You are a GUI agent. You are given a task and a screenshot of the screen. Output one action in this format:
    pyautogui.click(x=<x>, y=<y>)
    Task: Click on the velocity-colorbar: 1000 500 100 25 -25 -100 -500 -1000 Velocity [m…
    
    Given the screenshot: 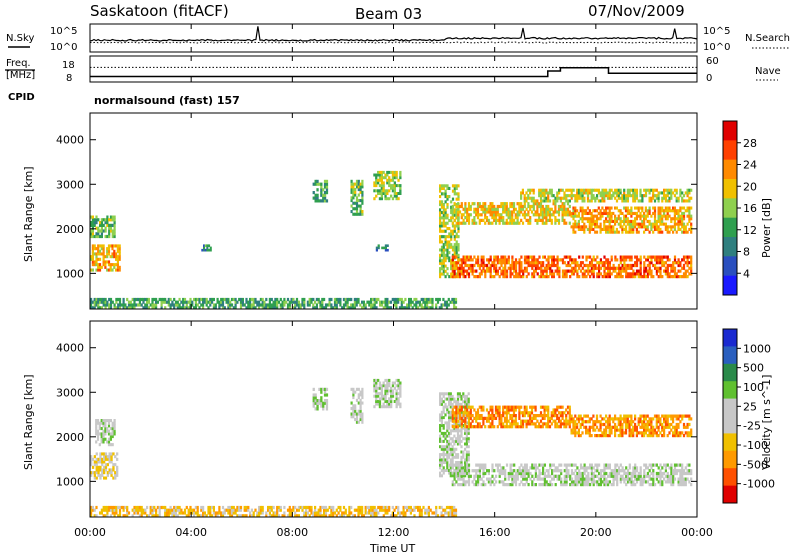 What is the action you would take?
    pyautogui.click(x=748, y=416)
    